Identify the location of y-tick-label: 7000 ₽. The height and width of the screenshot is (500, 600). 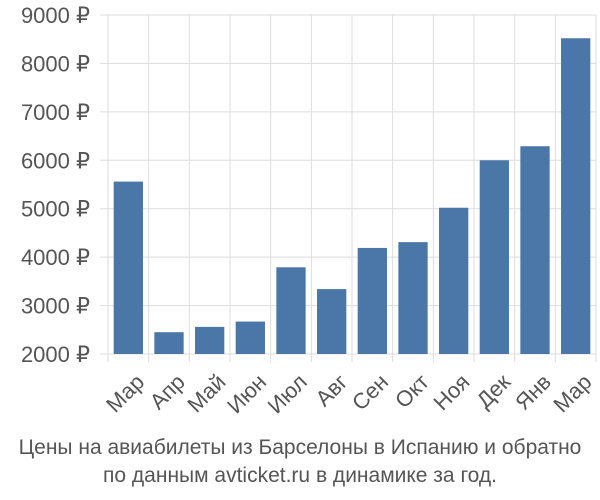
(55, 112).